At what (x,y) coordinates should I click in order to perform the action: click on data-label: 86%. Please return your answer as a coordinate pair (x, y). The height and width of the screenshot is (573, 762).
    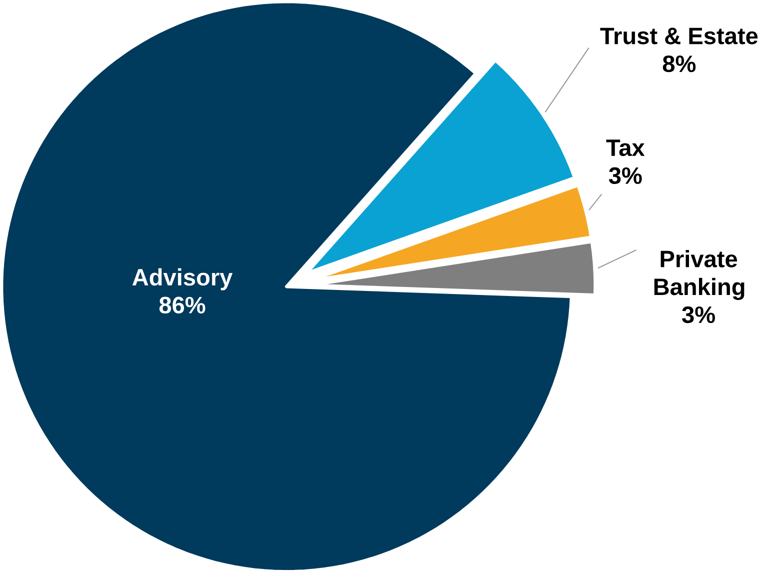
    Looking at the image, I should click on (182, 305).